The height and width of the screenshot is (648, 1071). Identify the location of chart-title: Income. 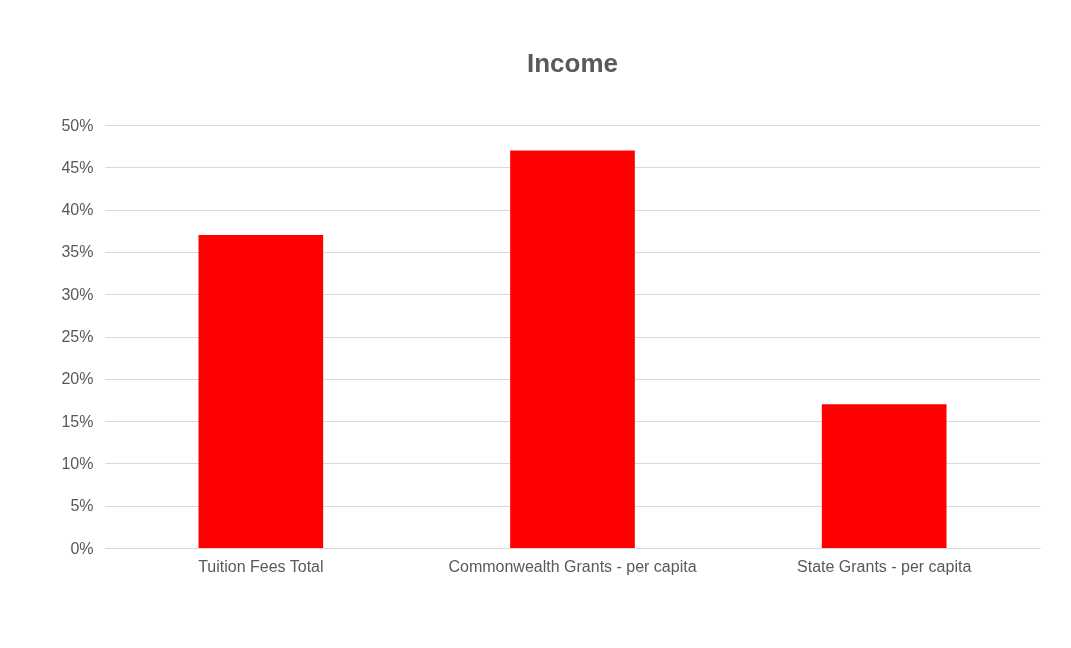
(572, 63).